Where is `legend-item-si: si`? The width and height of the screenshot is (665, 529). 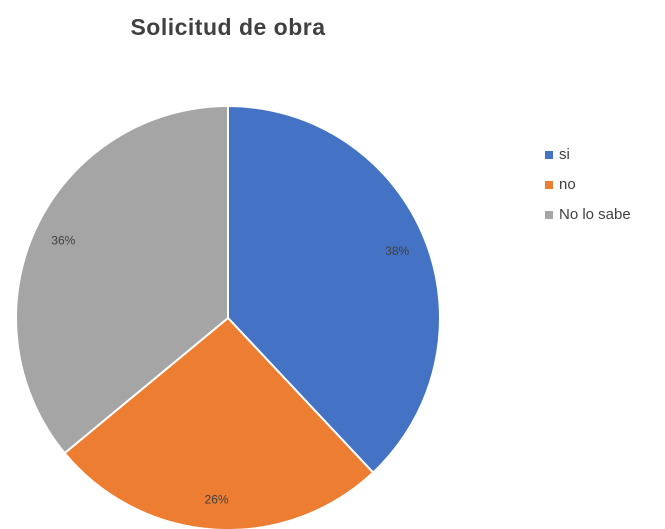
legend-item-si: si is located at coordinates (588, 154).